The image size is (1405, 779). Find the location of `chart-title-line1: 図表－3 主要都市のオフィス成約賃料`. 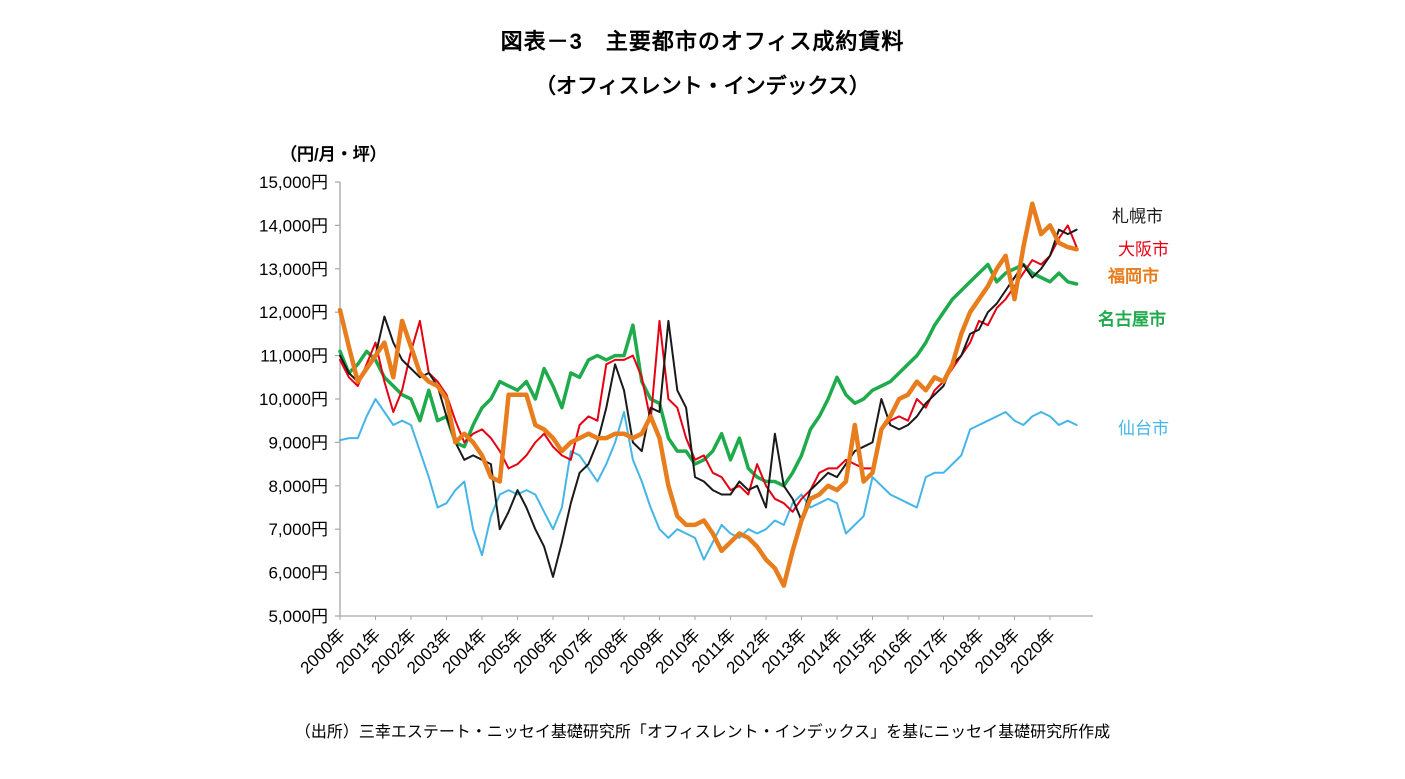

chart-title-line1: 図表－3 主要都市のオフィス成約賃料 is located at coordinates (702, 41).